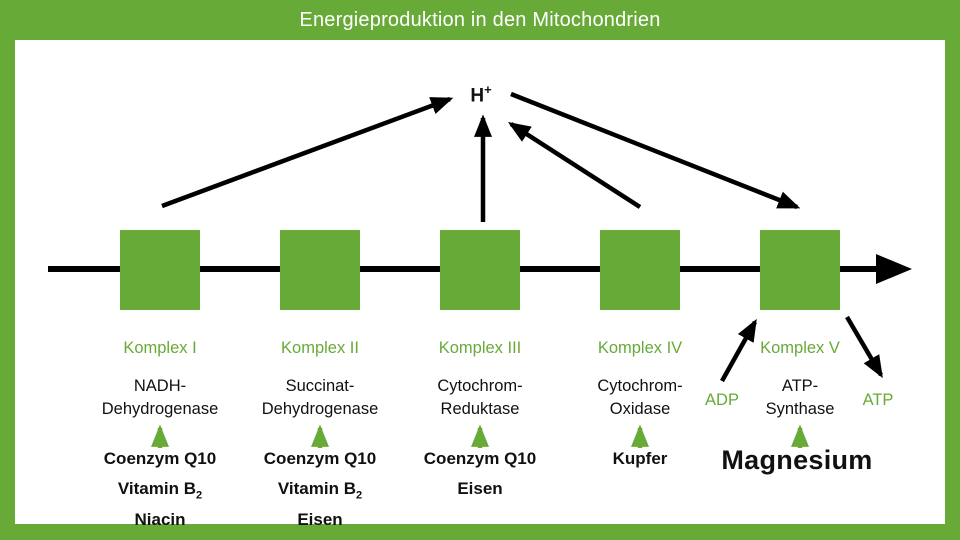  Describe the element at coordinates (480, 348) in the screenshot. I see `komplex-3-label: Komplex III` at that location.